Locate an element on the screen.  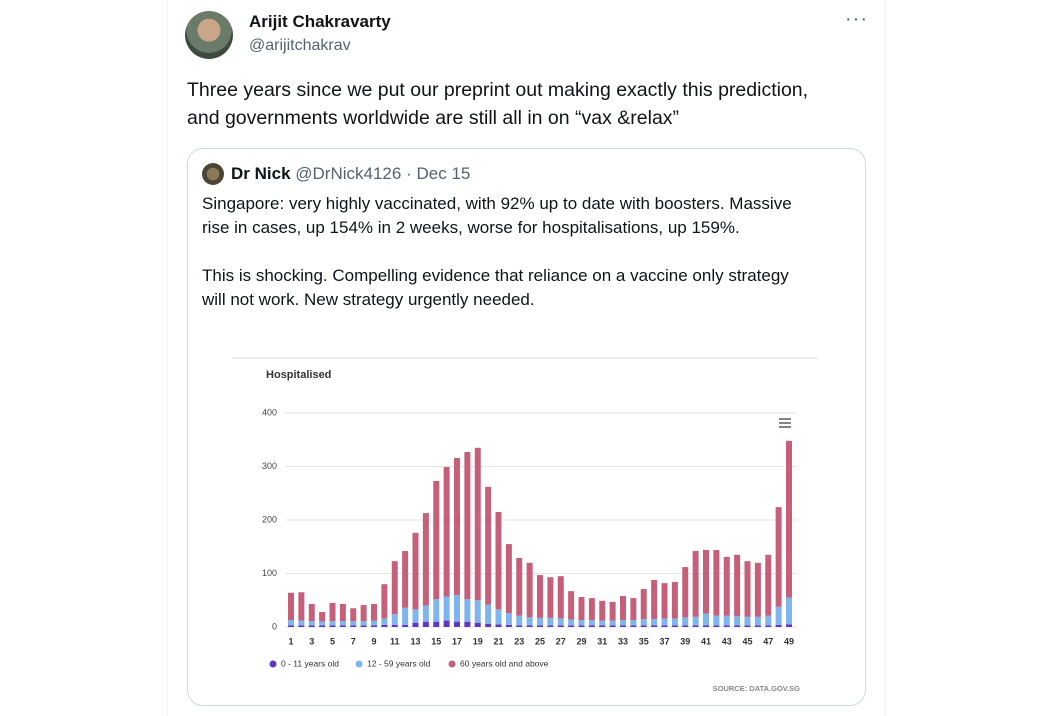
x-tick-label: 39 is located at coordinates (685, 641).